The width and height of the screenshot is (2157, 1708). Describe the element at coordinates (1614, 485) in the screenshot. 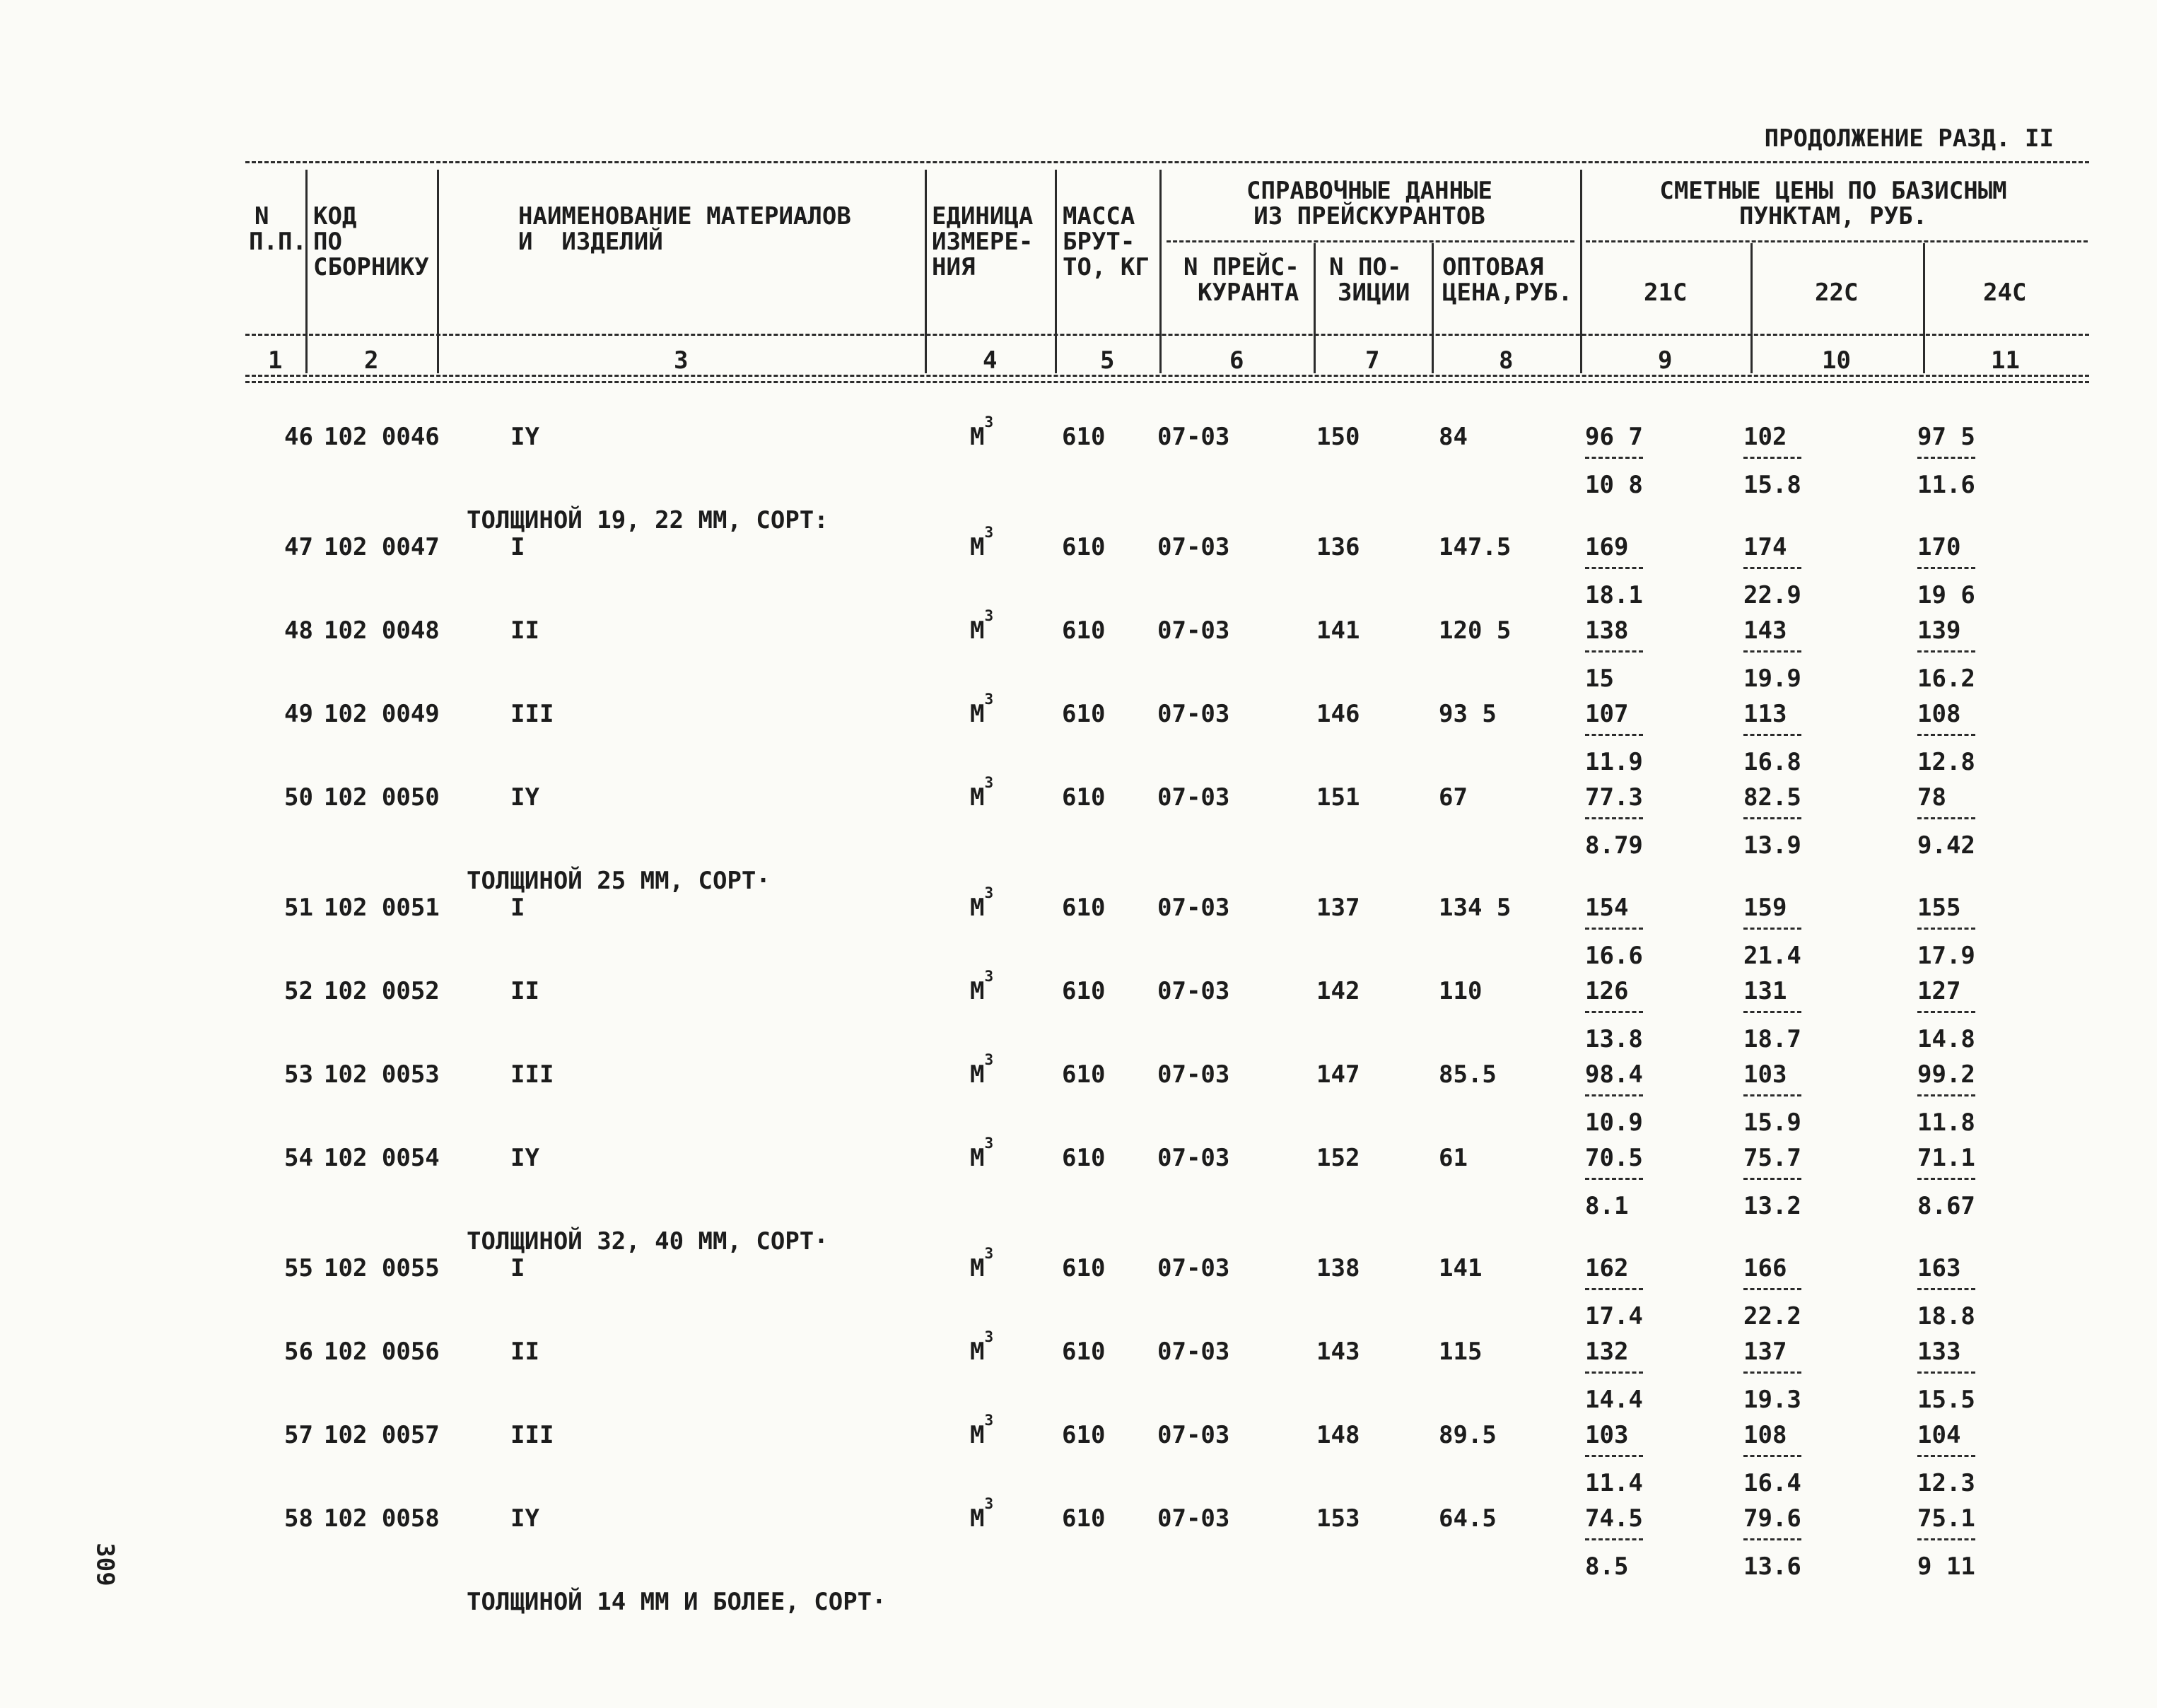

I see `price-21c-denominator: 10 8` at that location.